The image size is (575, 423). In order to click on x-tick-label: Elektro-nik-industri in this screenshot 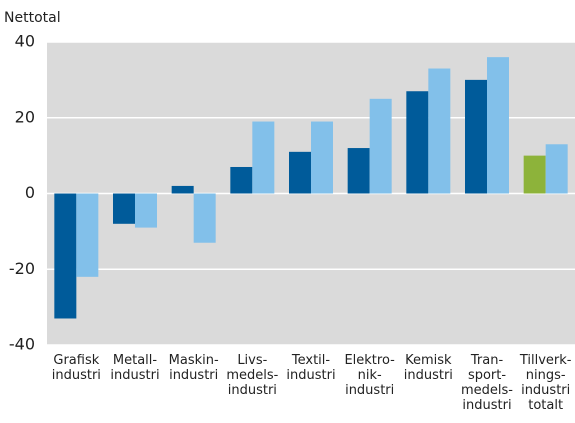, I will do `click(369, 375)`.